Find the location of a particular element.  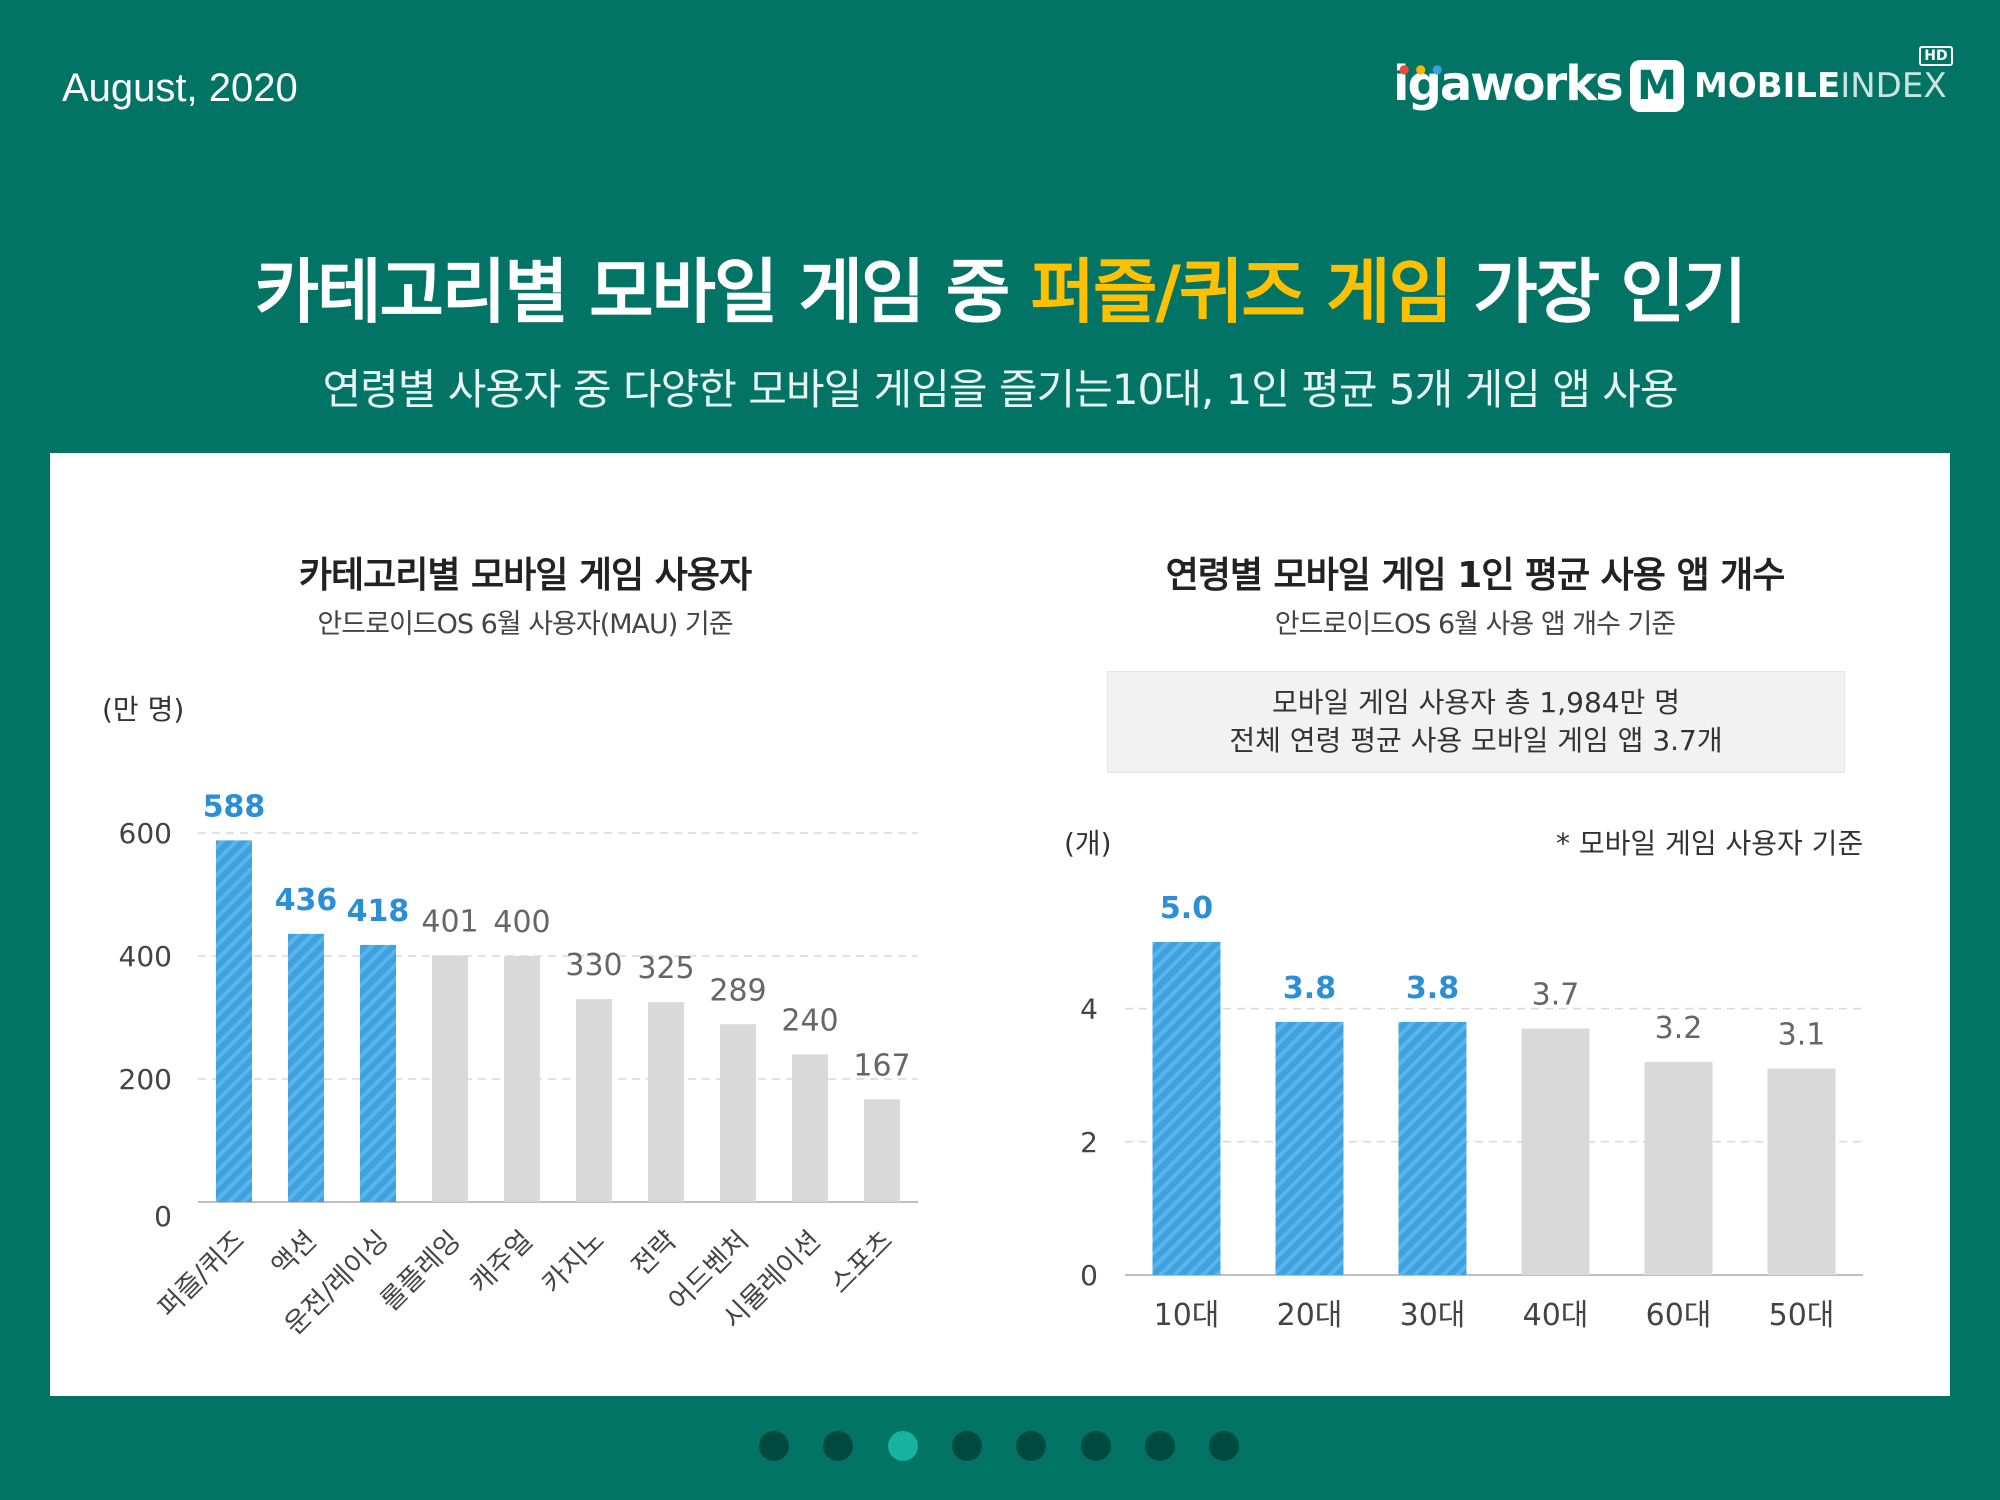

category-label: 롤플레잉 is located at coordinates (421, 1271).